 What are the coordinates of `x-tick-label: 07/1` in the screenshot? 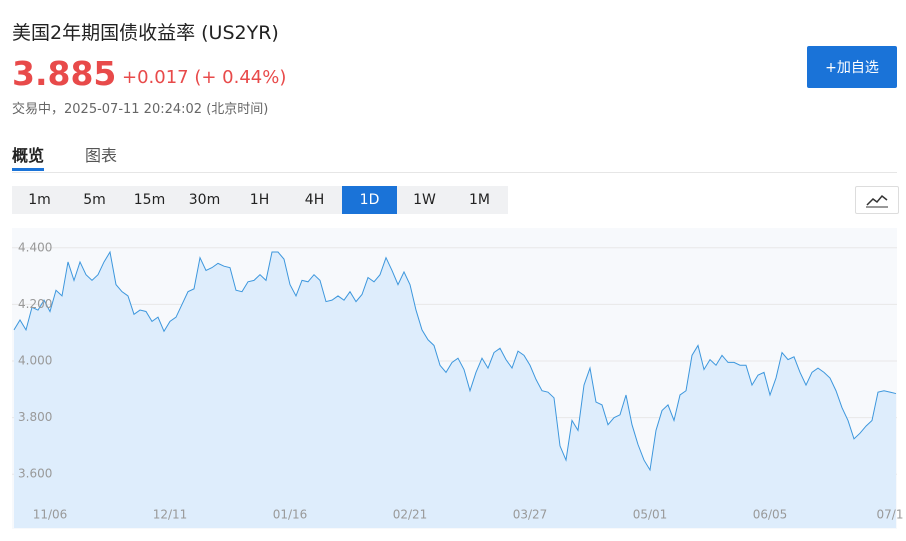 It's located at (890, 515).